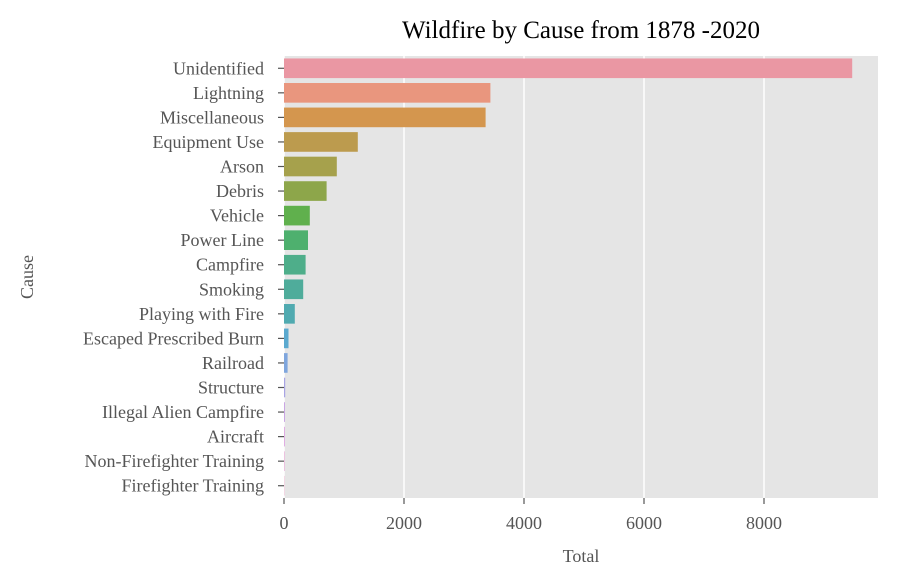 The width and height of the screenshot is (897, 587). What do you see at coordinates (27, 277) in the screenshot?
I see `y-axis-title: Cause` at bounding box center [27, 277].